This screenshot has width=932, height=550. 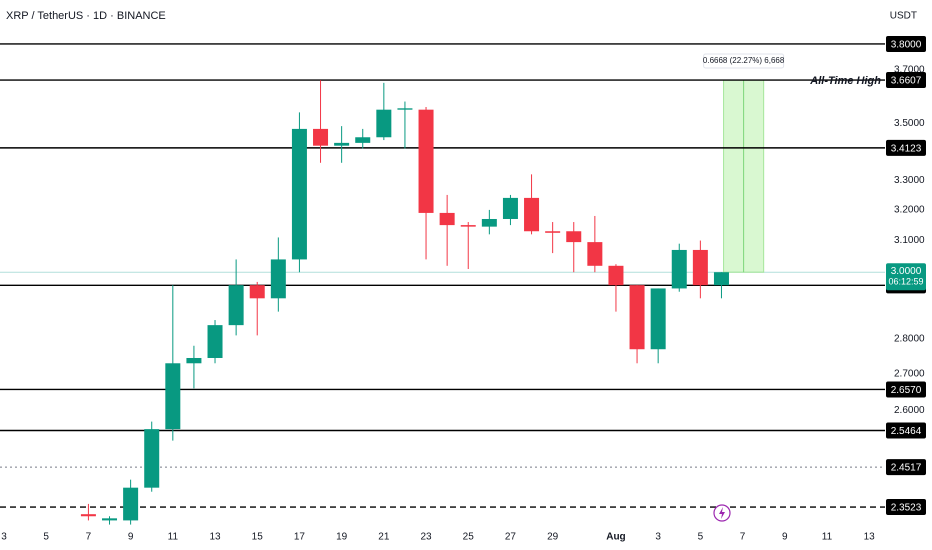 What do you see at coordinates (909, 374) in the screenshot?
I see `y-tick-label: 2.7000` at bounding box center [909, 374].